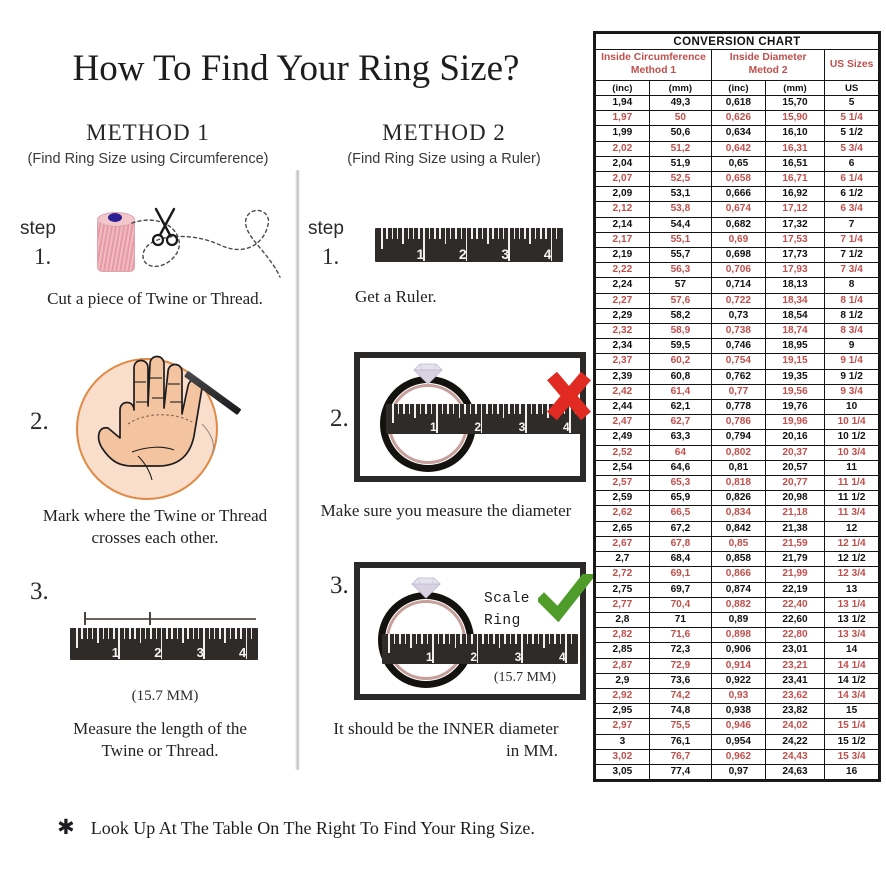  What do you see at coordinates (737, 316) in the screenshot?
I see `table-row: 2,29 58,2 0,73 18,54 8 1/2` at bounding box center [737, 316].